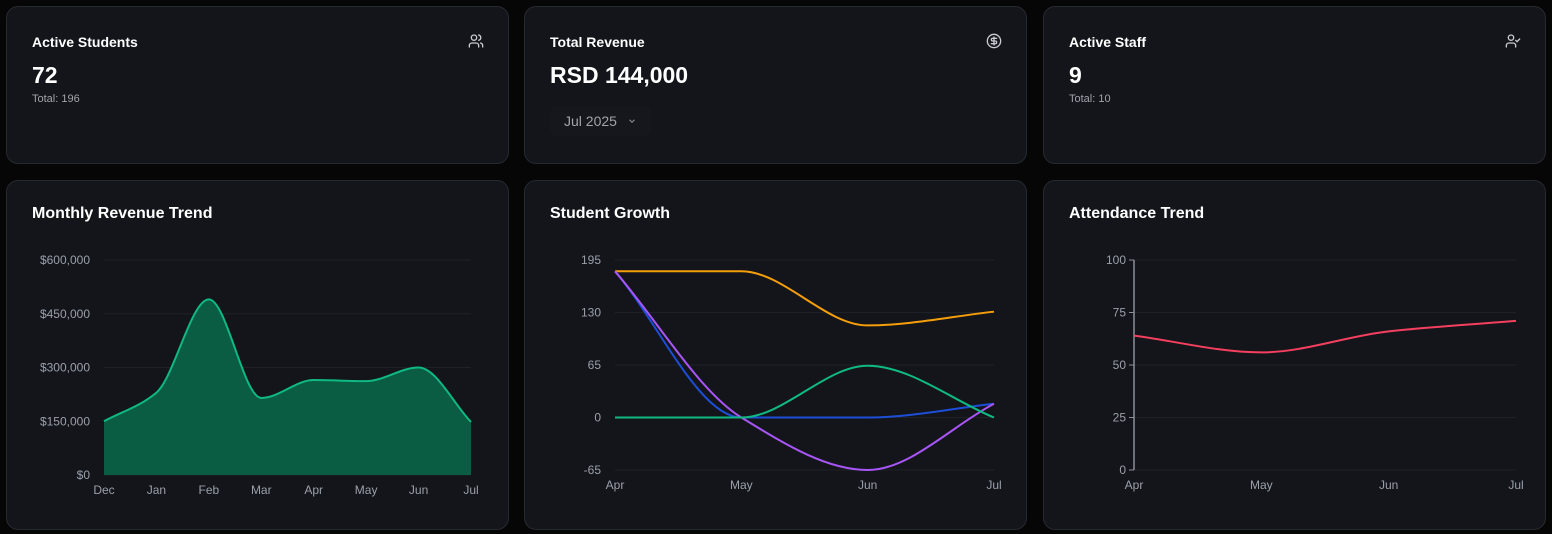 The height and width of the screenshot is (534, 1552). Describe the element at coordinates (619, 75) in the screenshot. I see `stat-value: RSD 144,000` at that location.